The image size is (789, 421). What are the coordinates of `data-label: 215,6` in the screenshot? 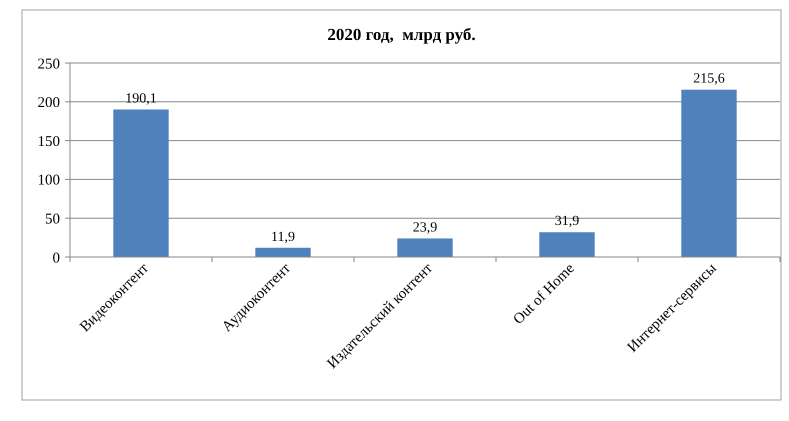 It's located at (709, 79).